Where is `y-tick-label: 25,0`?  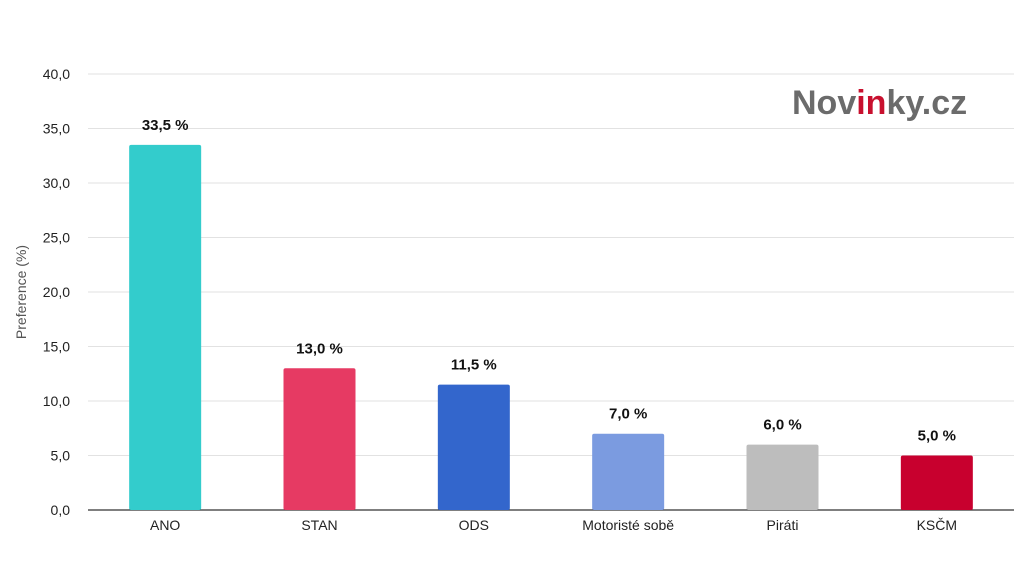 y-tick-label: 25,0 is located at coordinates (56, 238).